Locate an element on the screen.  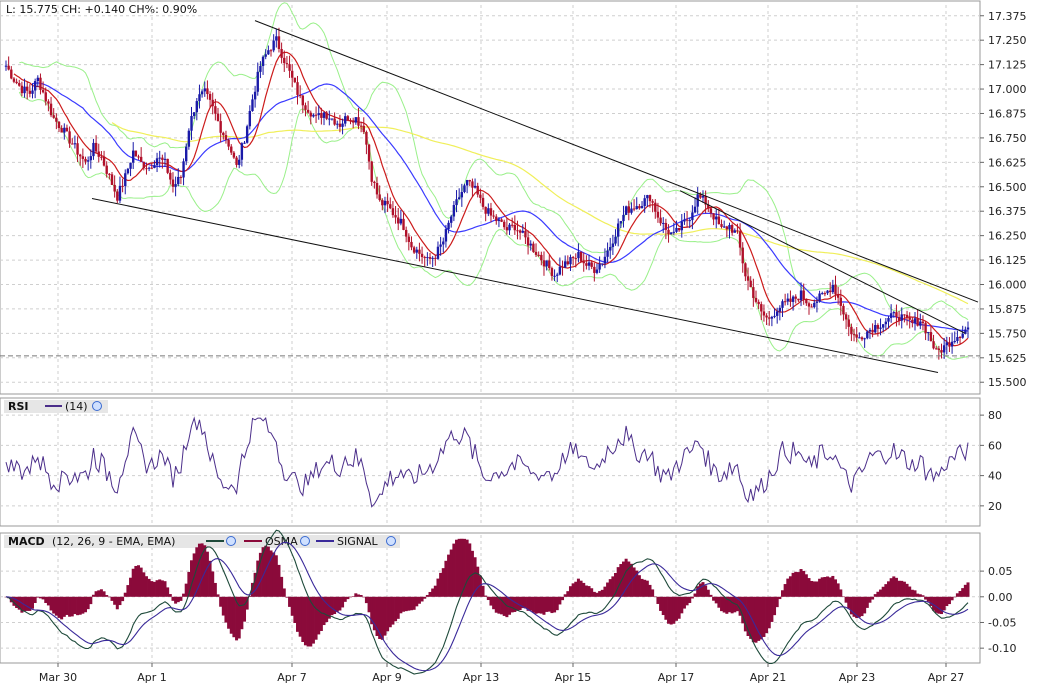
rsi-tick-label: 40 is located at coordinates (995, 476).